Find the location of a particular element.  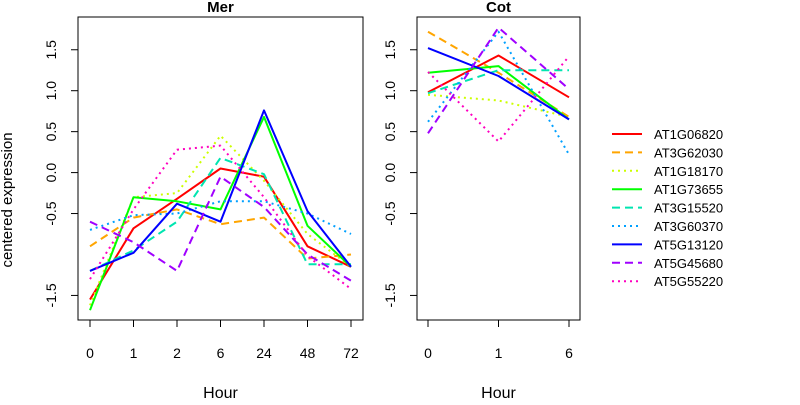

y-axis-label: centered expression is located at coordinates (8, 199).